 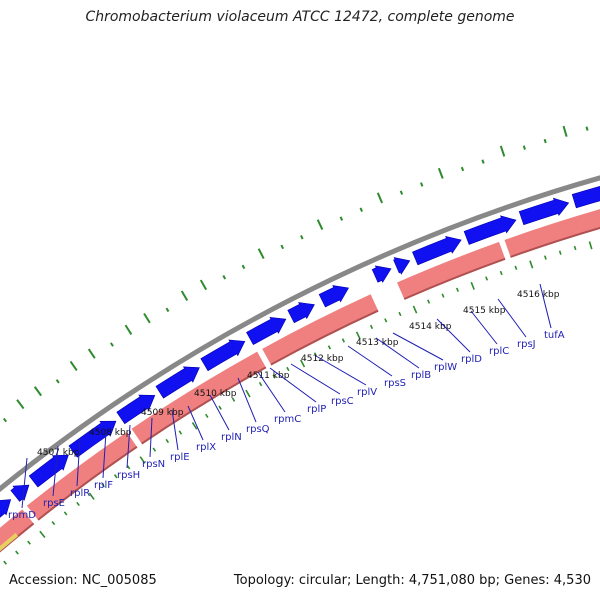 What do you see at coordinates (206, 447) in the screenshot?
I see `gene-label: rplX` at bounding box center [206, 447].